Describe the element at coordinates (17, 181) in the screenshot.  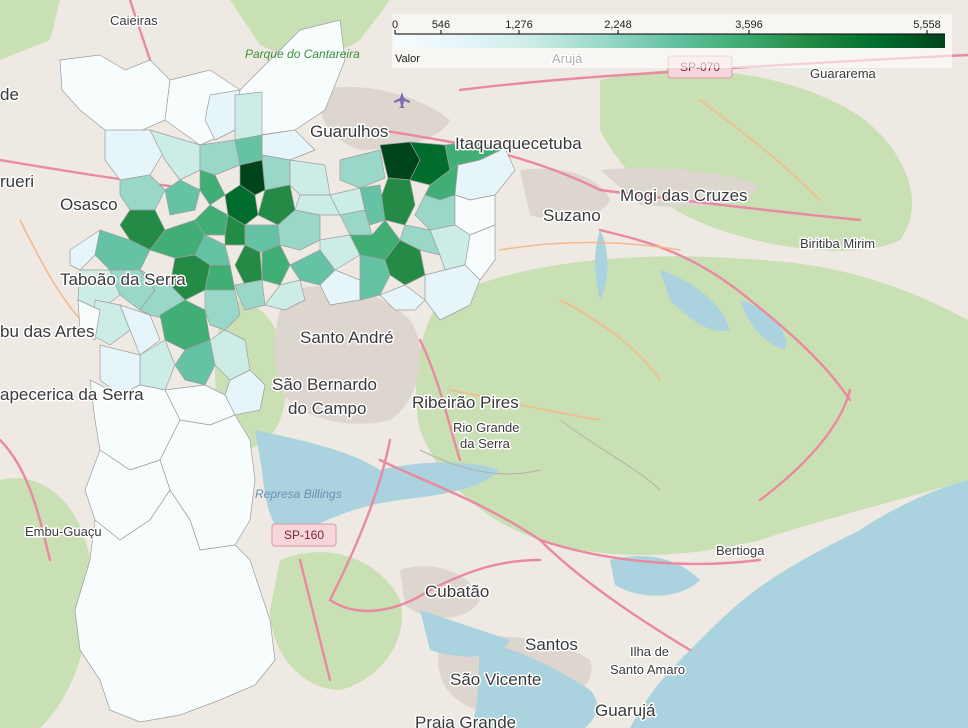
I see `label-barueri: rueri` at that location.